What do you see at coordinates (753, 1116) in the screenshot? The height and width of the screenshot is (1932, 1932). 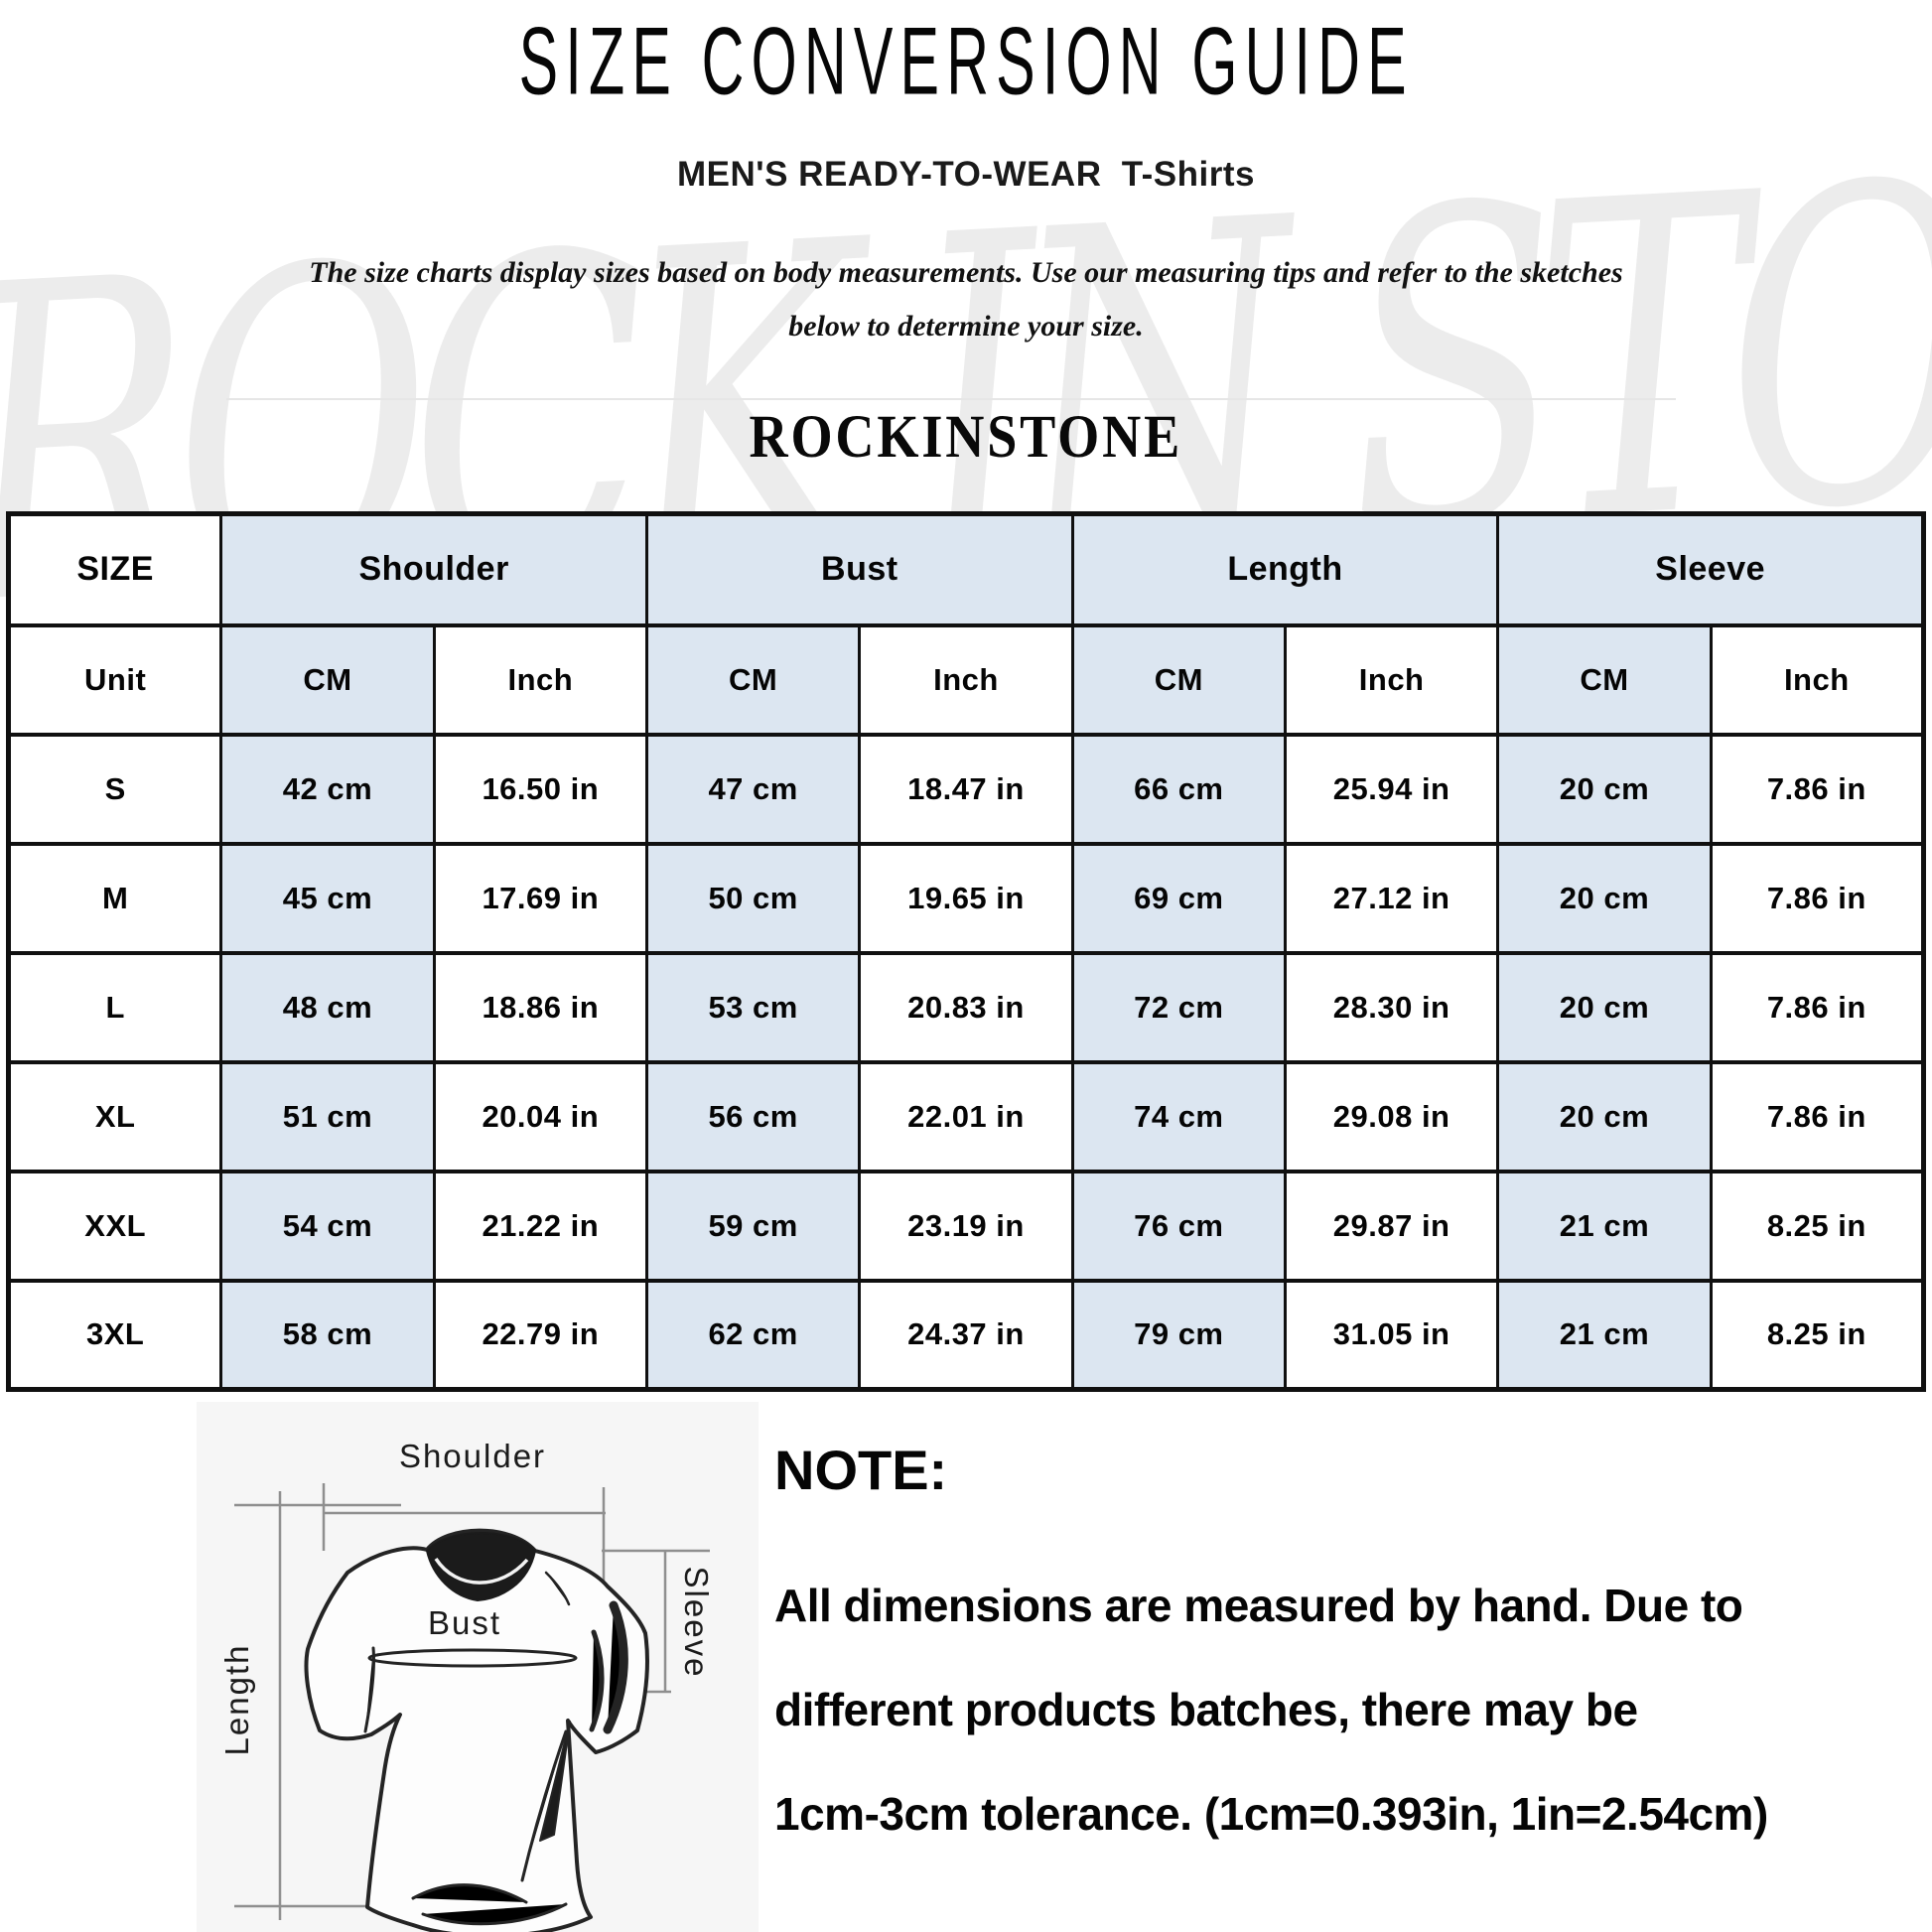 I see `cm-value-cell: 56 cm` at bounding box center [753, 1116].